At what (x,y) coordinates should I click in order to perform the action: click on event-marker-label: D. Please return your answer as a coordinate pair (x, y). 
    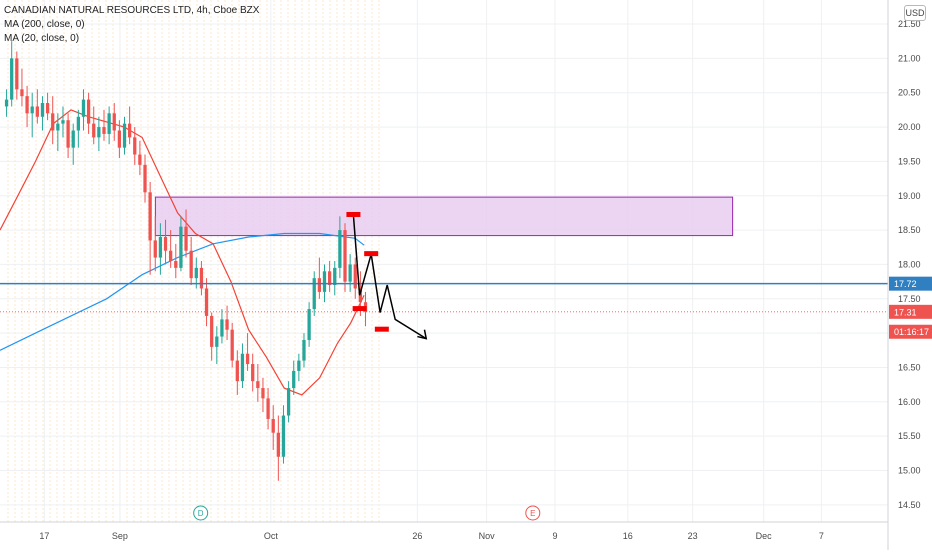
    Looking at the image, I should click on (201, 513).